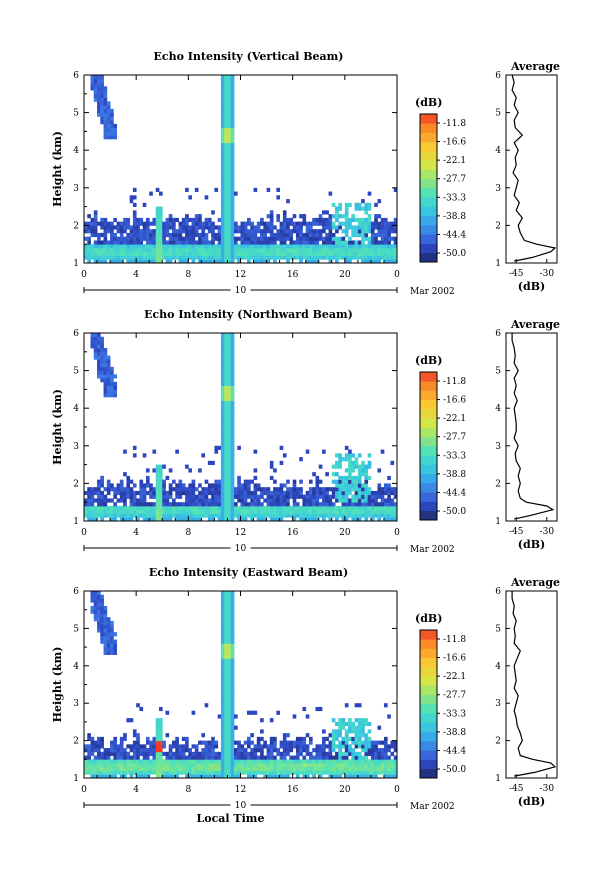 Image resolution: width=611 pixels, height=875 pixels. Describe the element at coordinates (498, 704) in the screenshot. I see `average-y-tick-label: 3` at that location.